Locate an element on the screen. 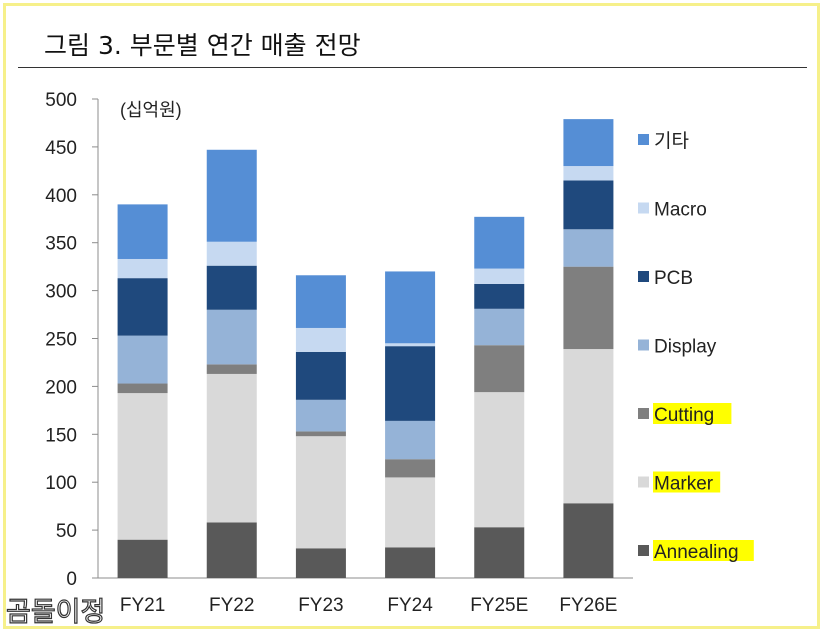 This screenshot has width=827, height=636. y-tick-label: 0 is located at coordinates (71, 579).